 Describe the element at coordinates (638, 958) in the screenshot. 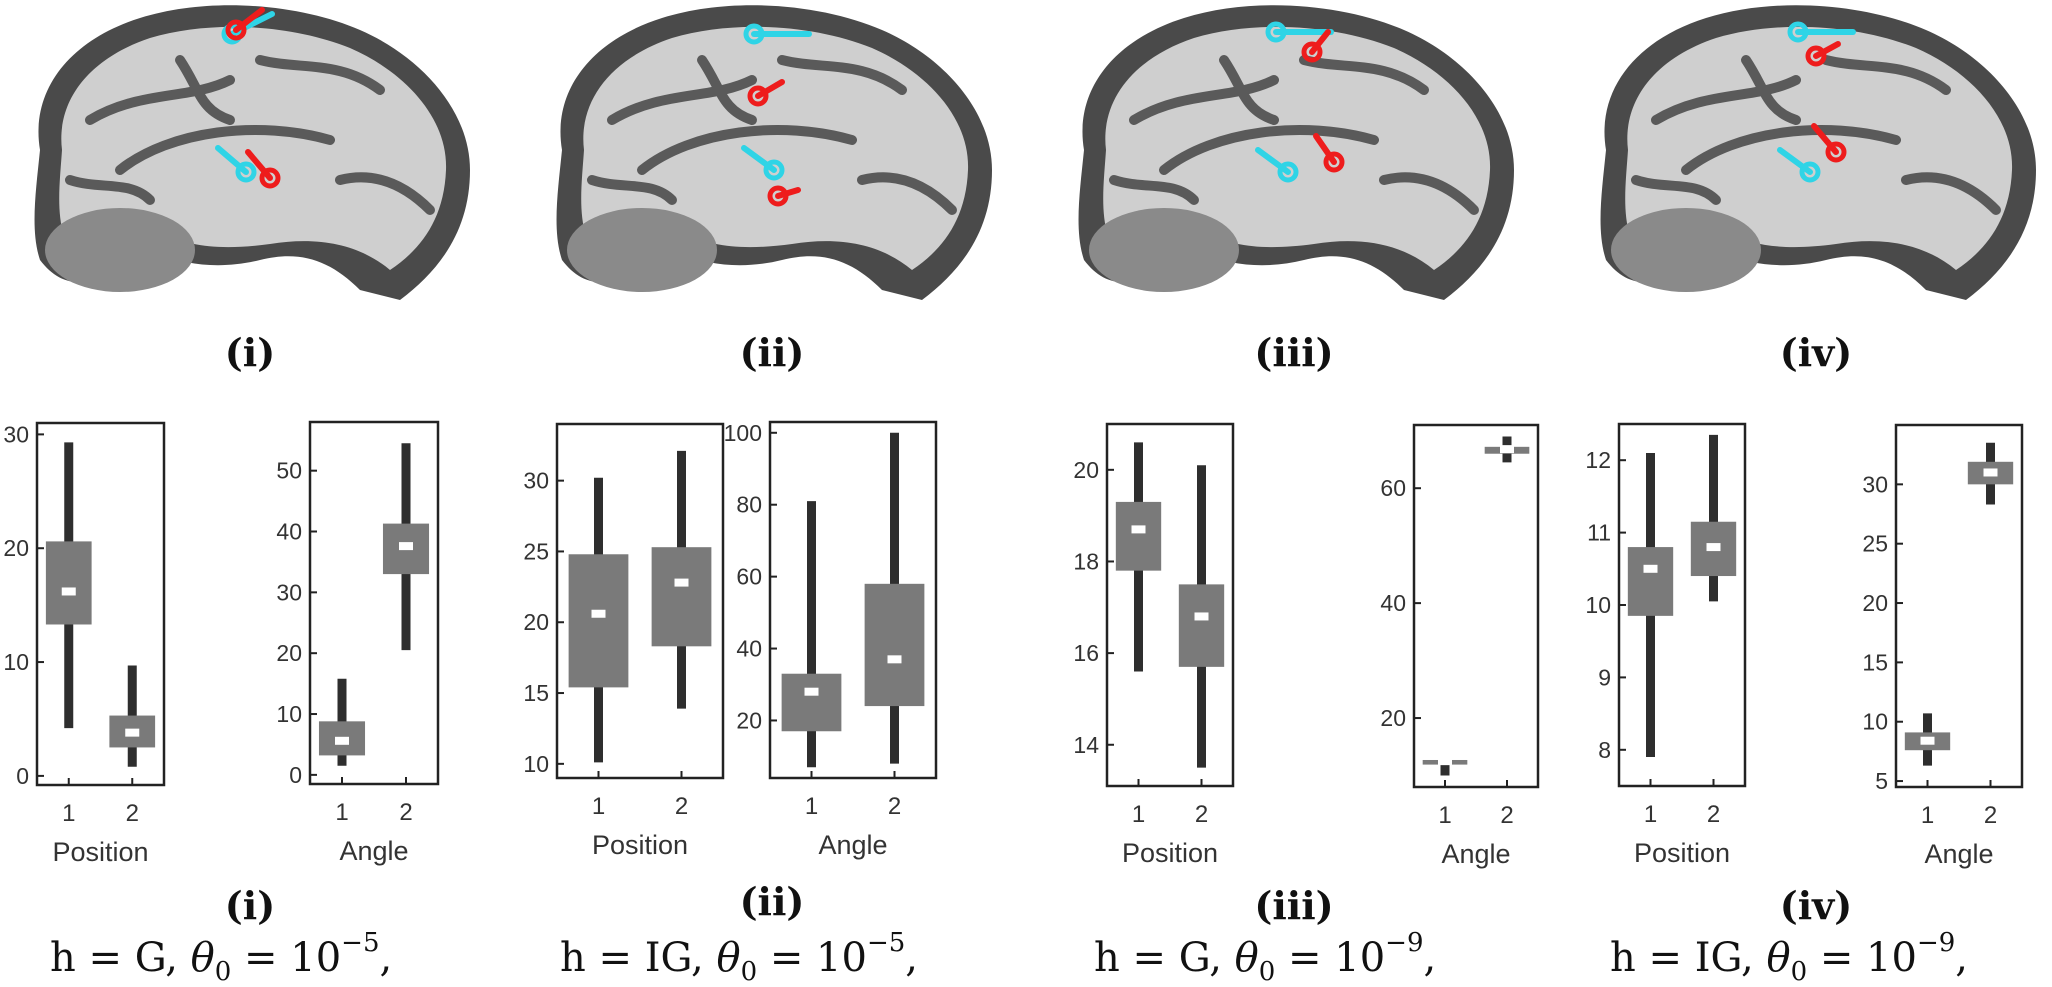

I see `caption-head: h = IG,` at that location.